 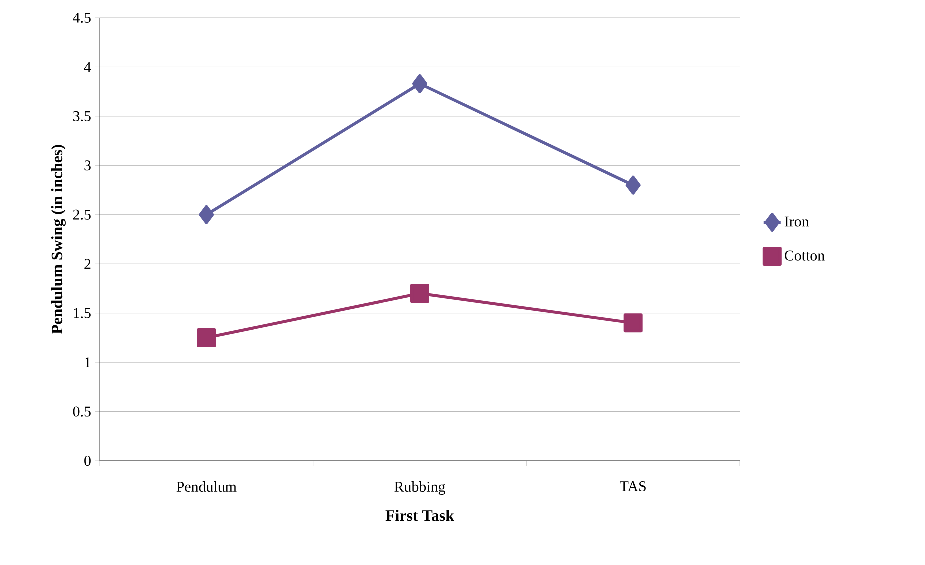 What do you see at coordinates (82, 411) in the screenshot?
I see `y-tick-label: 0.5` at bounding box center [82, 411].